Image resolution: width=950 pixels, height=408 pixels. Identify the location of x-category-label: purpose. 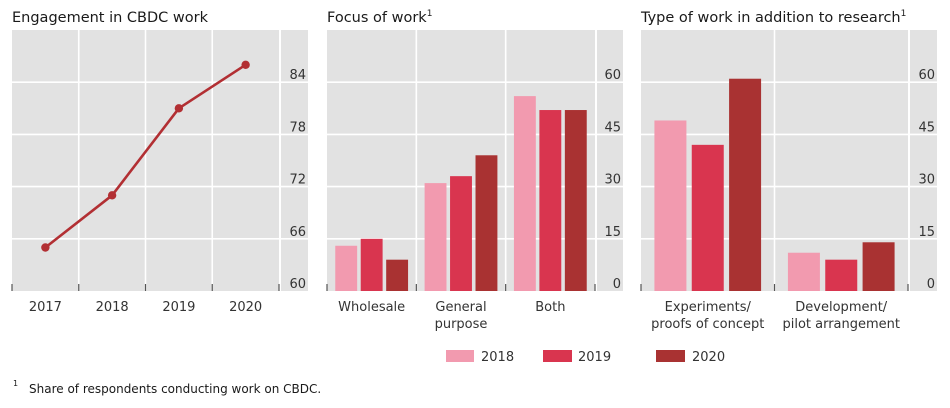
(461, 324).